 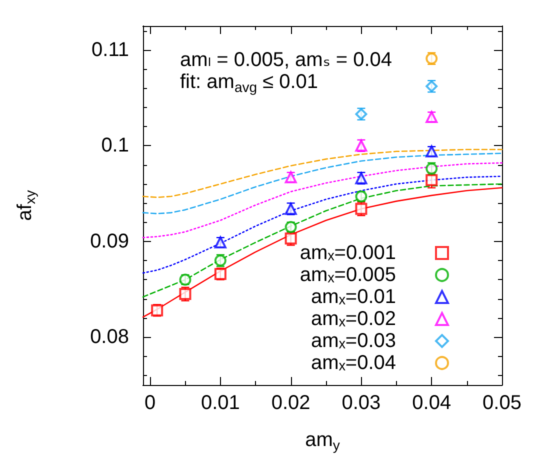 I want to click on y-tick-label: 0.11, so click(x=110, y=49).